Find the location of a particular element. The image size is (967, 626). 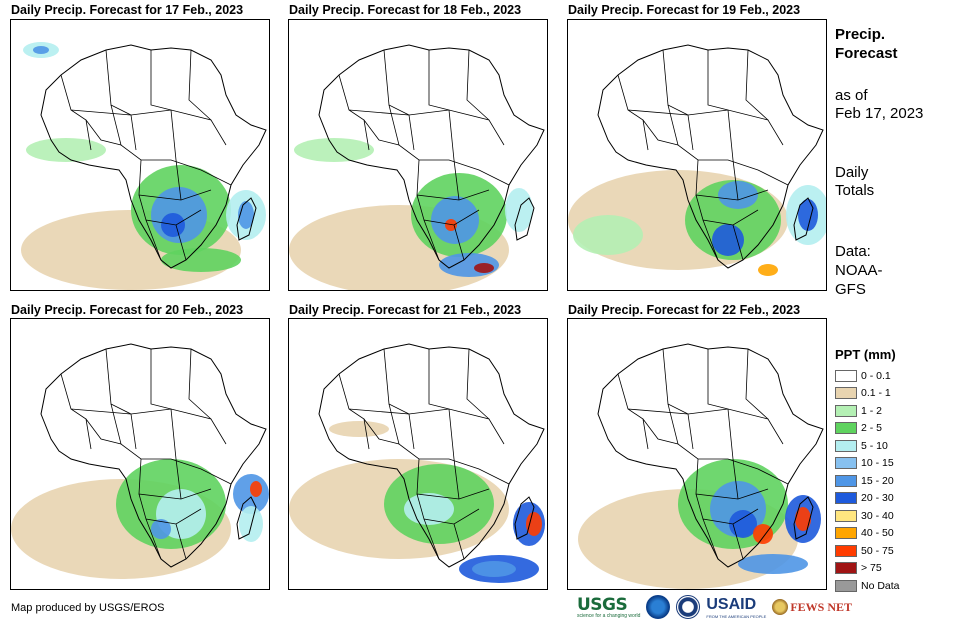

legend-item: 1 - 2 is located at coordinates (867, 411).